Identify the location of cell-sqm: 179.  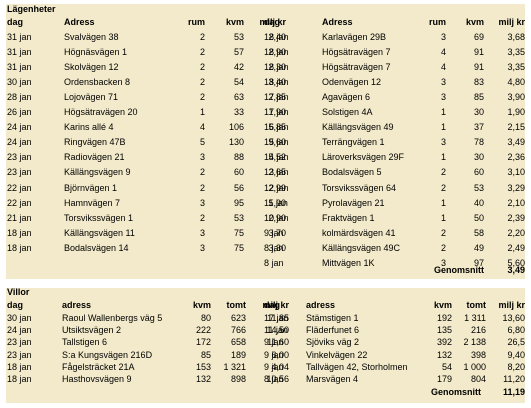
(444, 379).